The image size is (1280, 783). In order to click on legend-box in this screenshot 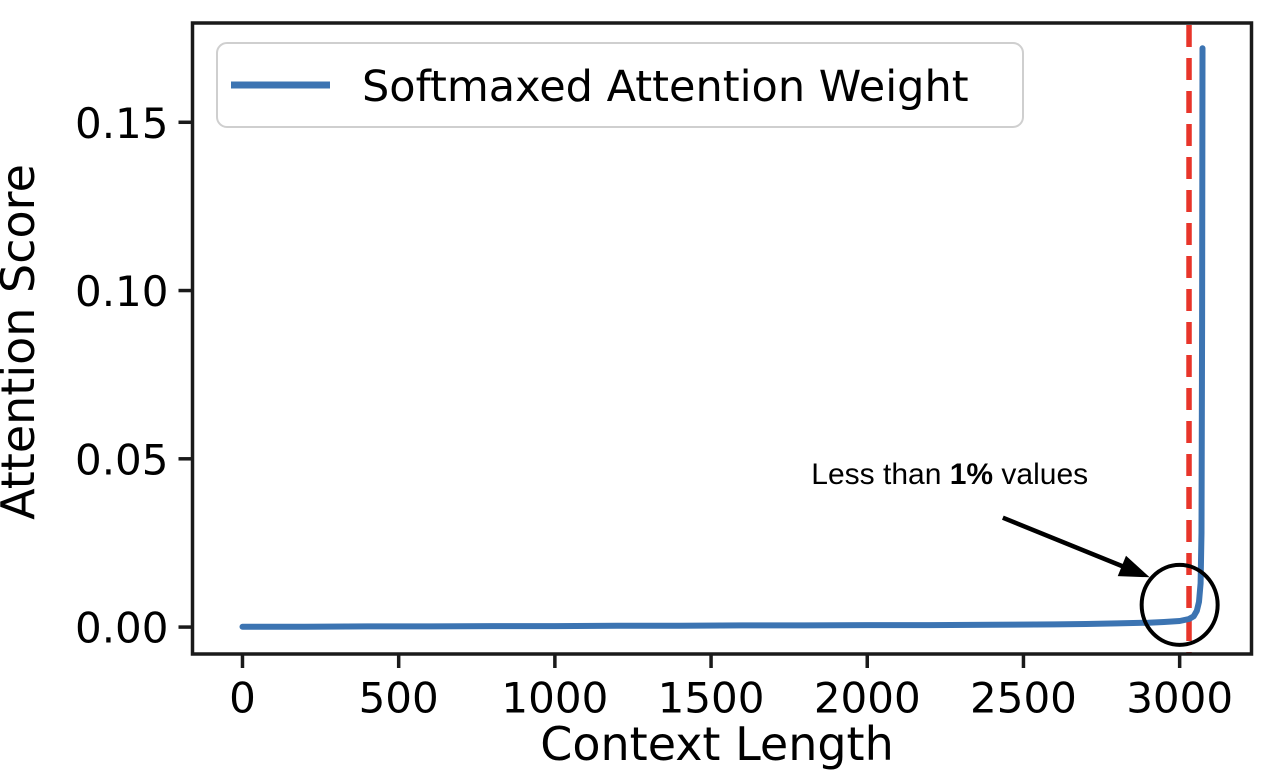, I will do `click(620, 85)`.